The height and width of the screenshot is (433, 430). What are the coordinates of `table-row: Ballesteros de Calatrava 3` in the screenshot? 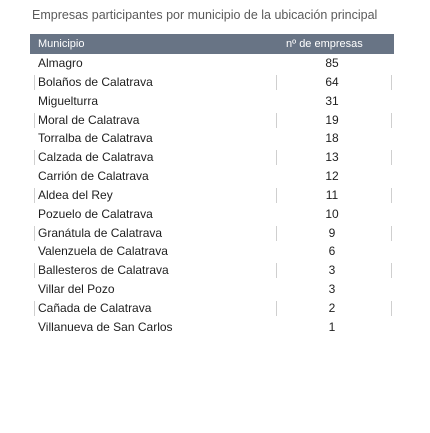 It's located at (212, 270).